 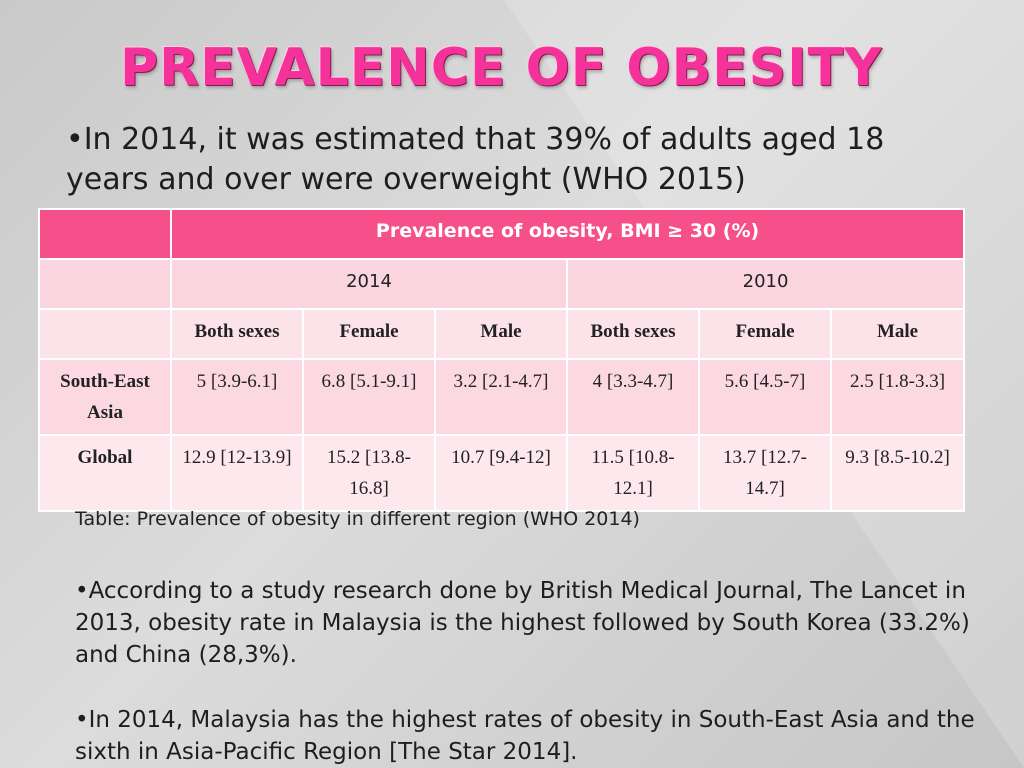 I want to click on table-year-row: 2014 2010, so click(x=502, y=284).